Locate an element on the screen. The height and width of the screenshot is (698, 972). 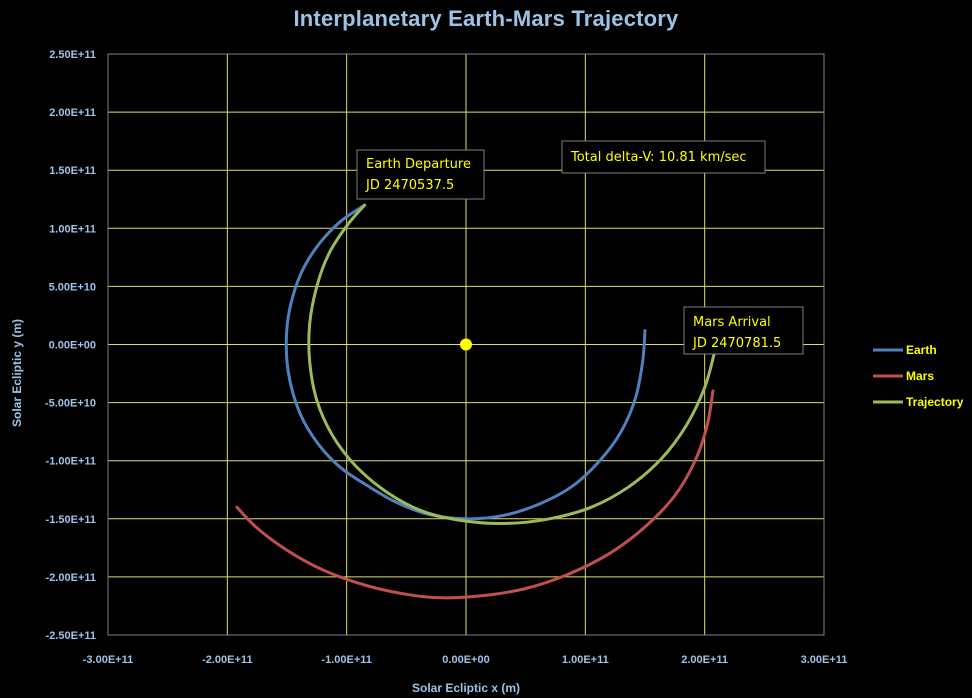
annotation-line: JD 2470781.5 is located at coordinates (736, 343).